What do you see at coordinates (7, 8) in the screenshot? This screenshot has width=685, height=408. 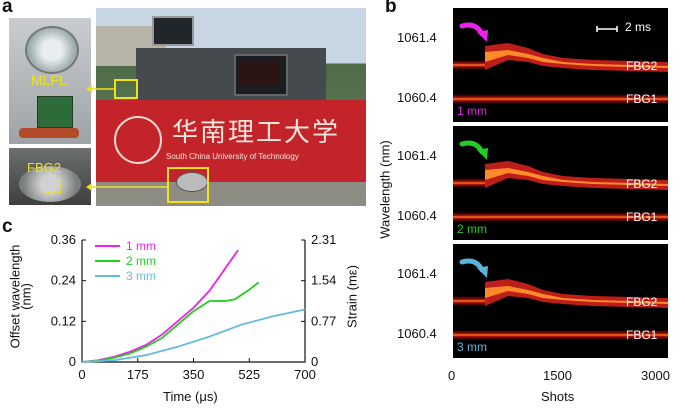 I see `panel-a-letter: a` at bounding box center [7, 8].